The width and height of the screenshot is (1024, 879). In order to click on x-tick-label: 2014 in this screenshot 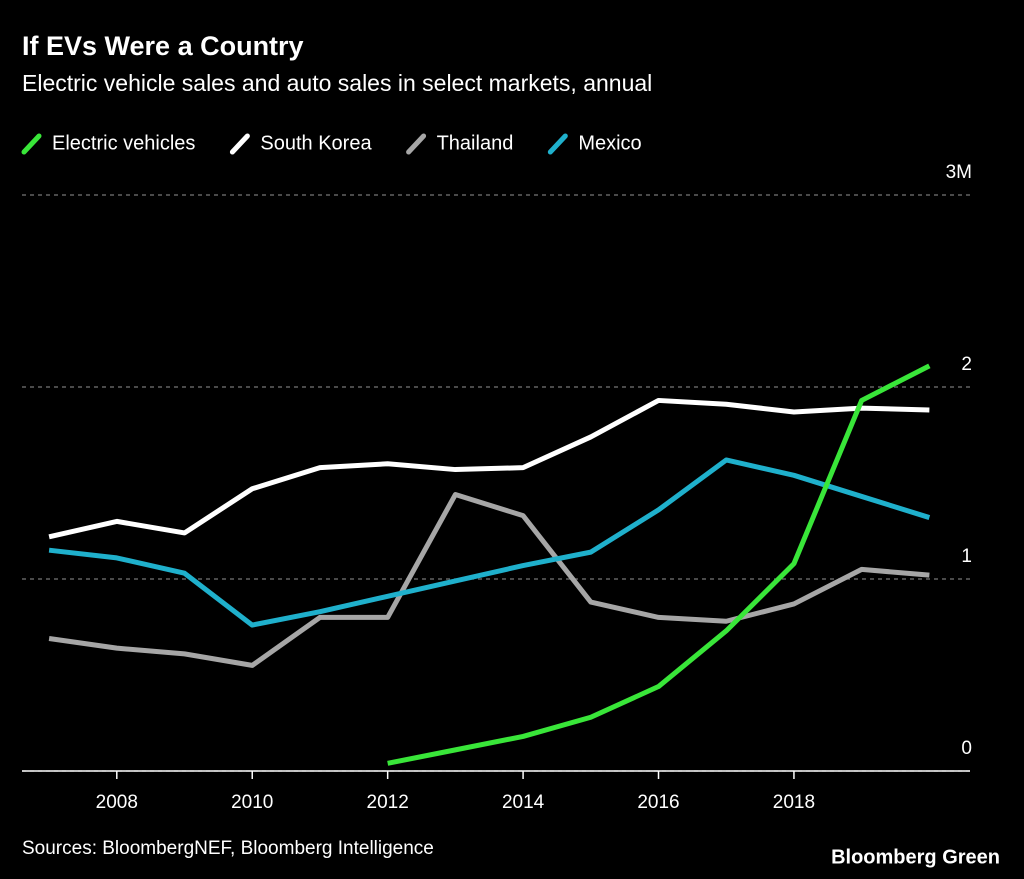, I will do `click(523, 802)`.